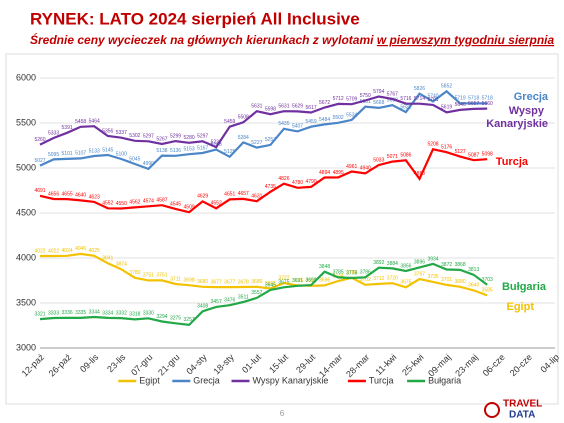 This screenshot has height=423, width=564. What do you see at coordinates (270, 285) in the screenshot?
I see `value-label: 3645` at bounding box center [270, 285].